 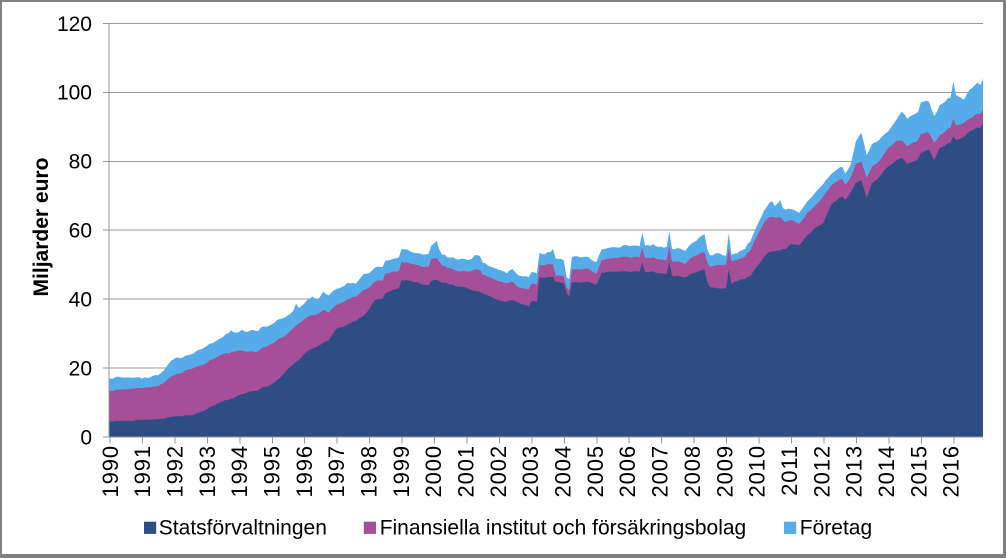 What do you see at coordinates (886, 471) in the screenshot?
I see `svg-text: 2014` at bounding box center [886, 471].